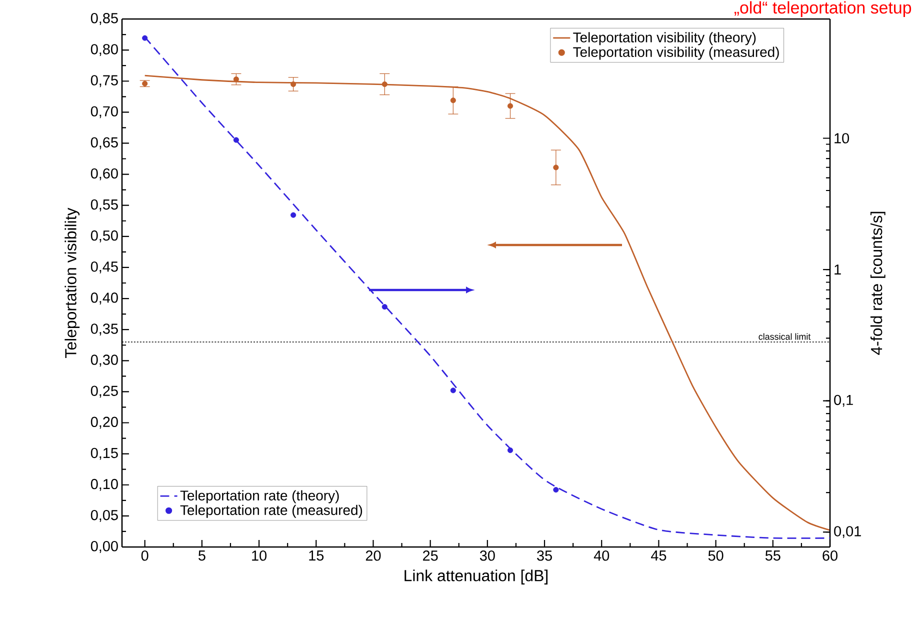  What do you see at coordinates (104, 205) in the screenshot?
I see `y-tick-label: 0,55` at bounding box center [104, 205].